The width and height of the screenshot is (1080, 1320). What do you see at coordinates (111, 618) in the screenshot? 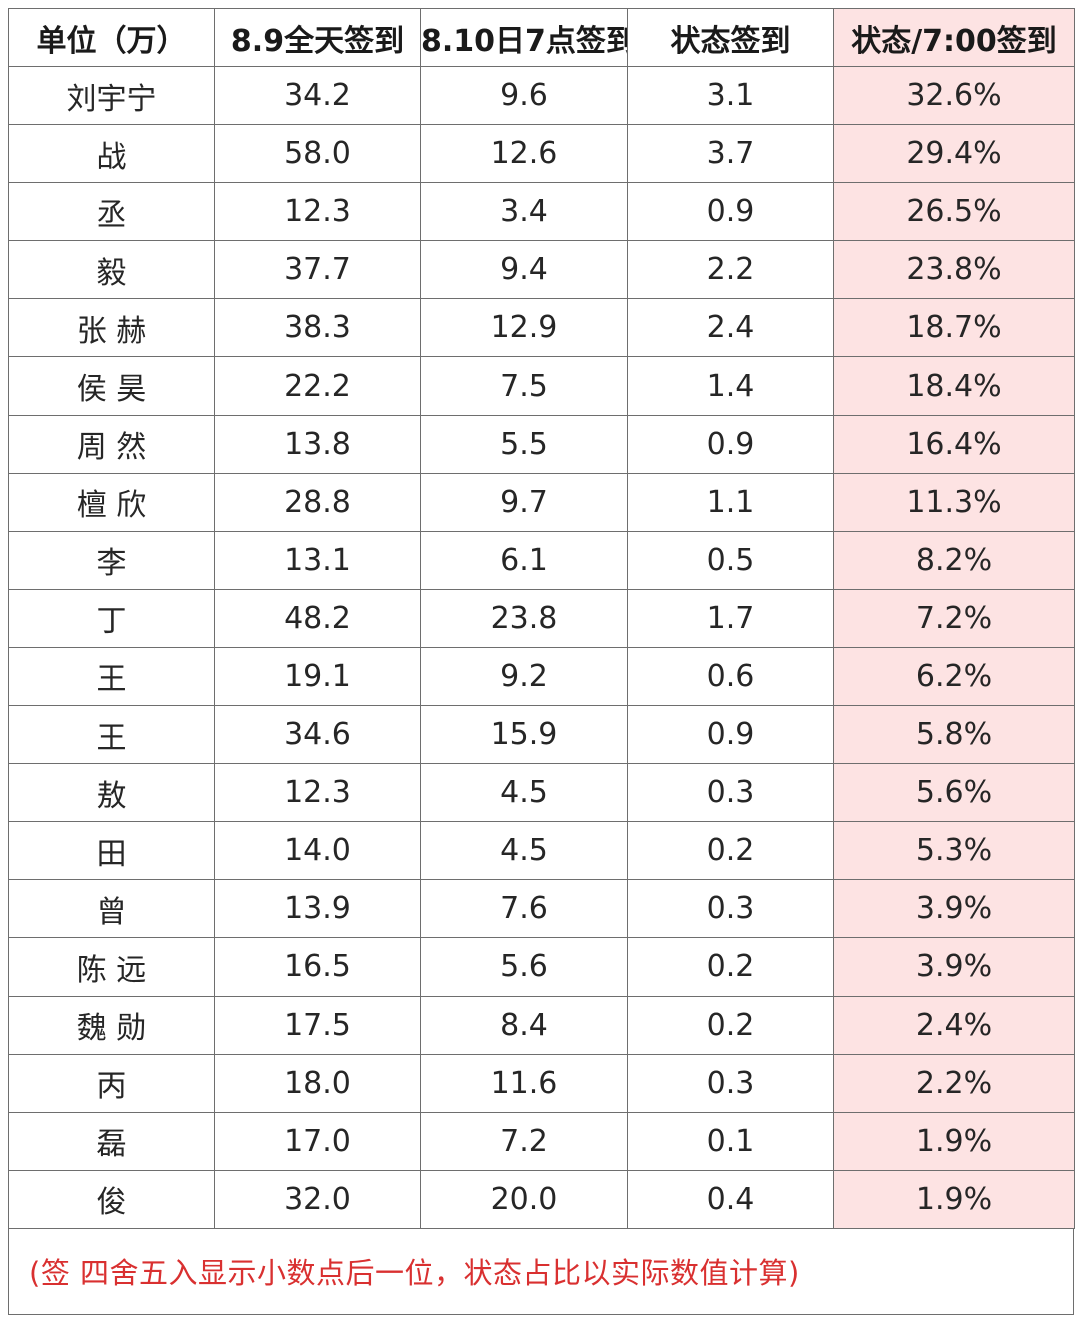
I see `cell-name: 丁` at bounding box center [111, 618].